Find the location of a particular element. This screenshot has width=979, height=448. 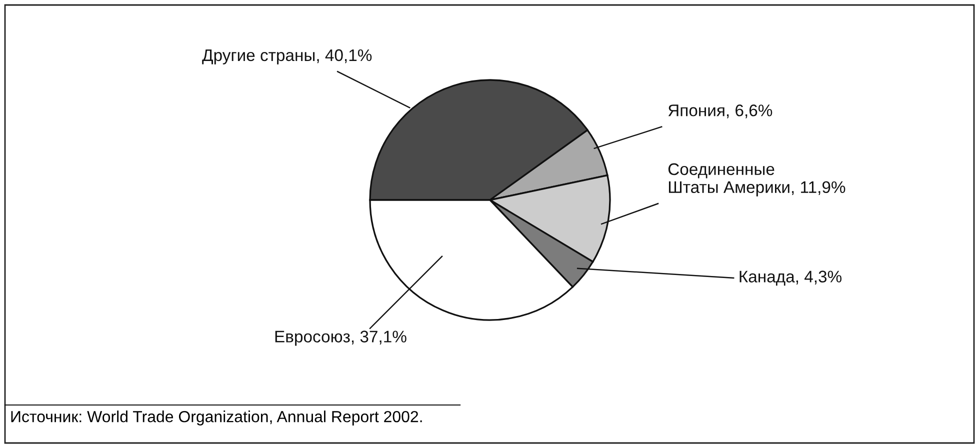

slice-label: Канада, 4,3% is located at coordinates (791, 278).